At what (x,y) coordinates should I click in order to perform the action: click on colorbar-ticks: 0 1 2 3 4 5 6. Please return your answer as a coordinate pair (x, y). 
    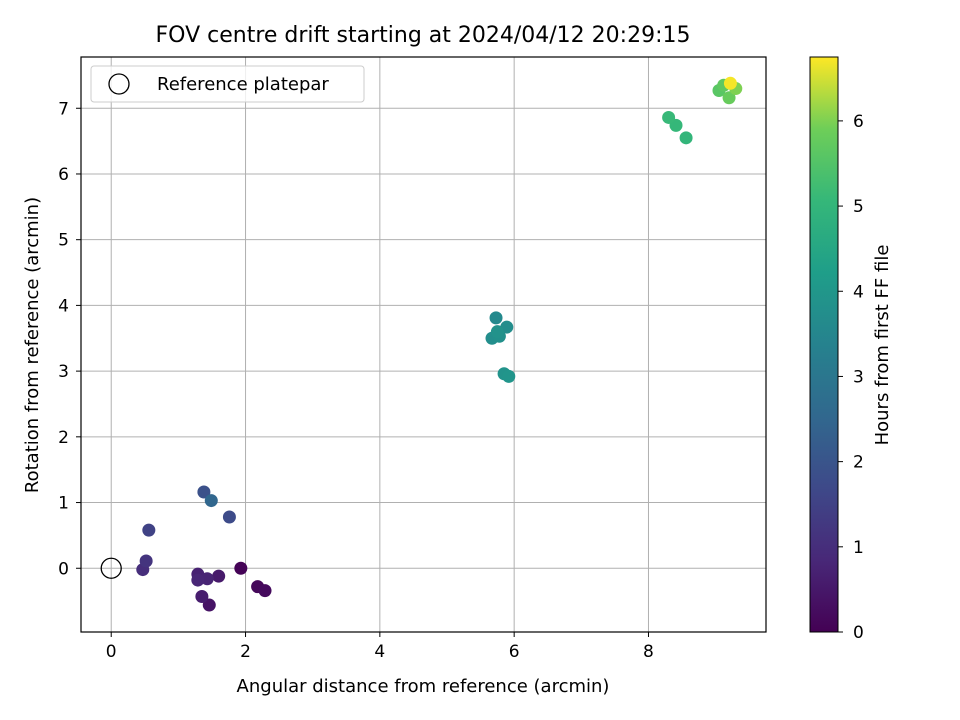
    Looking at the image, I should click on (851, 377).